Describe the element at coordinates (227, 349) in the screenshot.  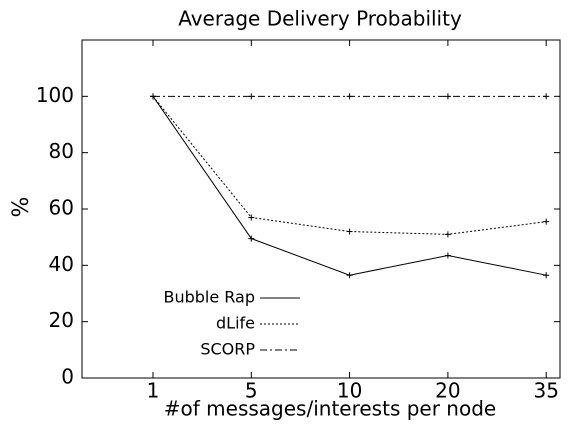
I see `legend-label: SCORP` at that location.